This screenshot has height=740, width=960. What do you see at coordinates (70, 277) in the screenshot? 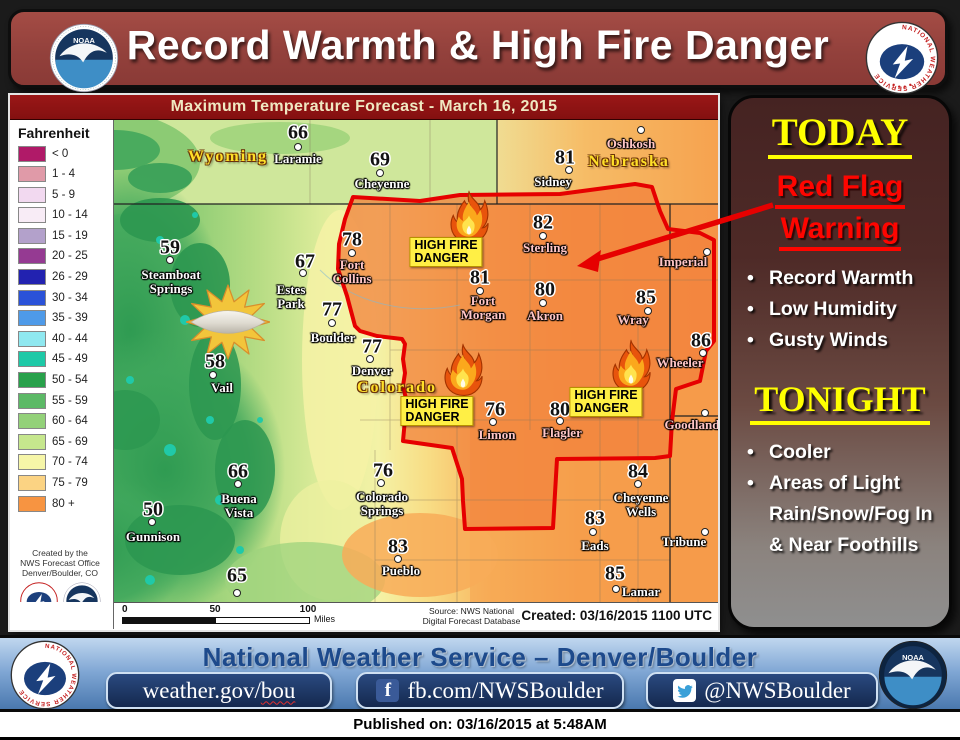
I see `legend-label: 26 - 29` at bounding box center [70, 277].